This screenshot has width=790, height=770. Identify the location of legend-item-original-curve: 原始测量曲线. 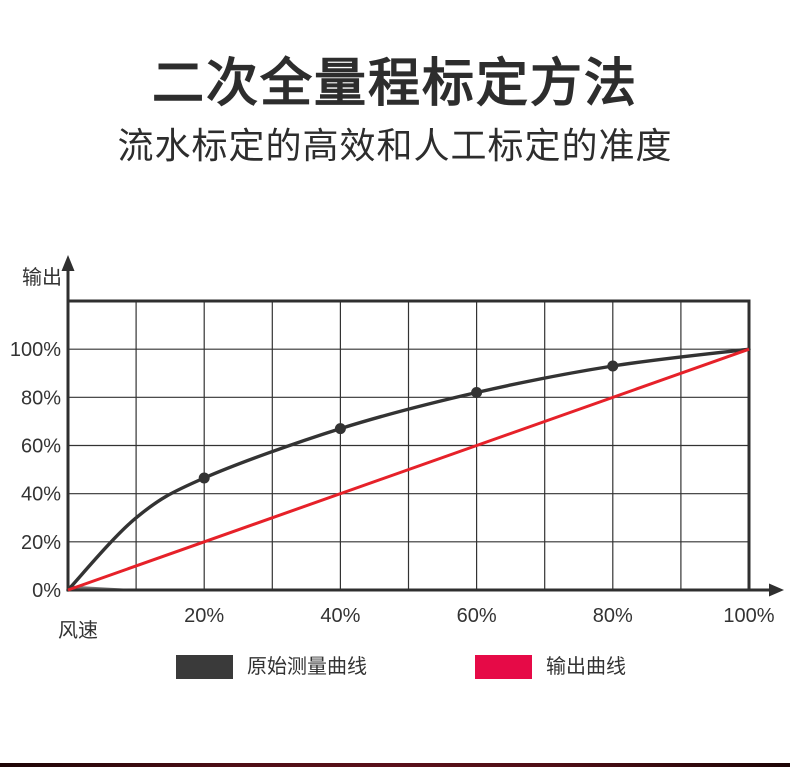
(271, 667).